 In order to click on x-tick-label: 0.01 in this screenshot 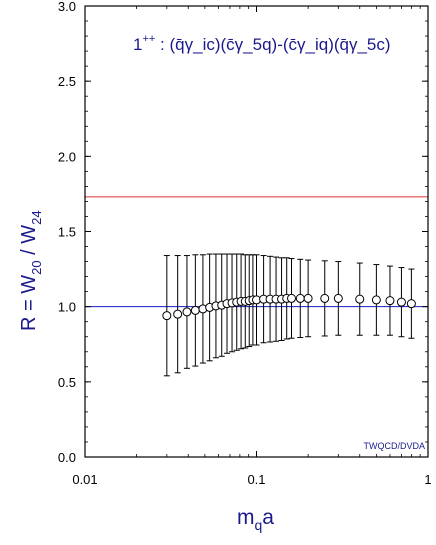, I will do `click(84, 479)`.